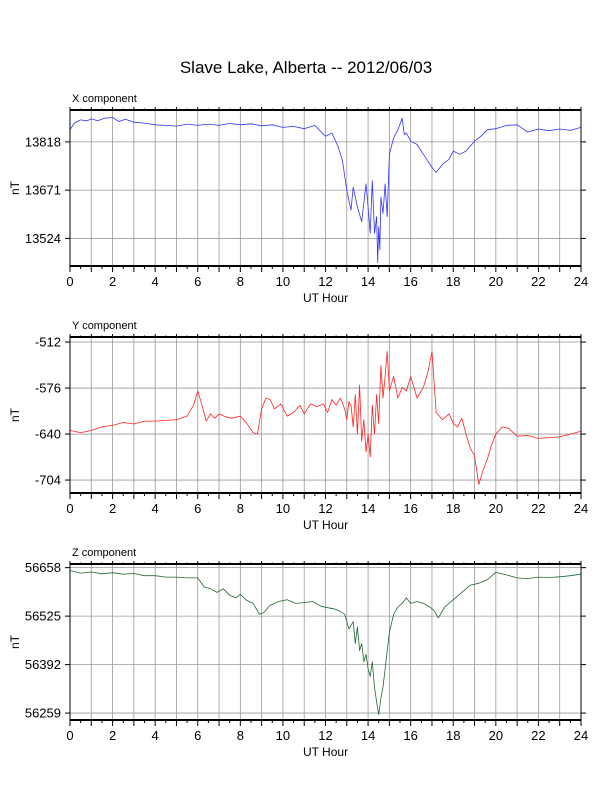 This screenshot has height=792, width=612. Describe the element at coordinates (43, 664) in the screenshot. I see `y-tick-label: 56392` at that location.